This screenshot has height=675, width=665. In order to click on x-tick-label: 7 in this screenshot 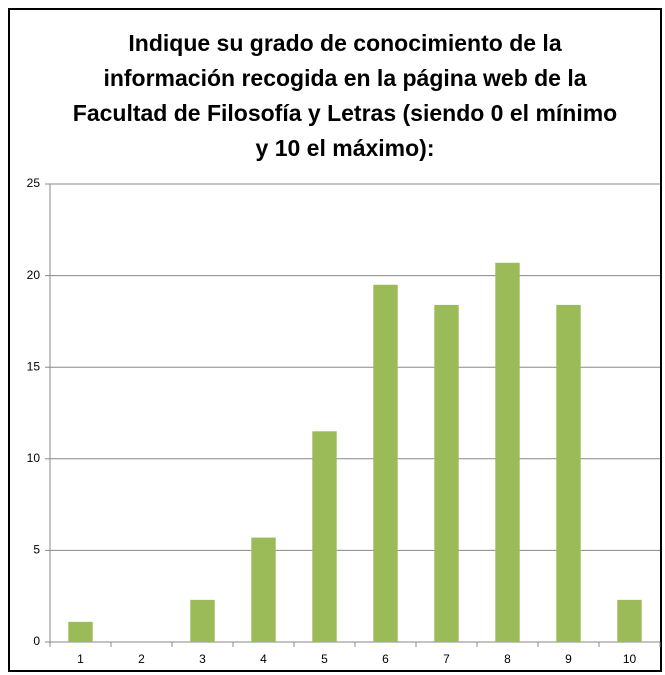, I will do `click(446, 659)`.